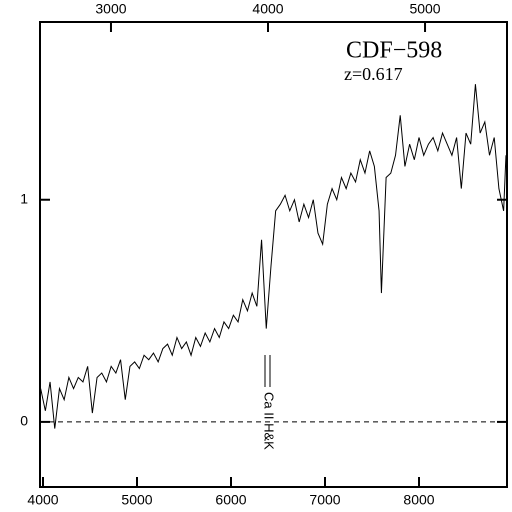 The image size is (512, 512). I want to click on x-tick-label: 6000, so click(230, 500).